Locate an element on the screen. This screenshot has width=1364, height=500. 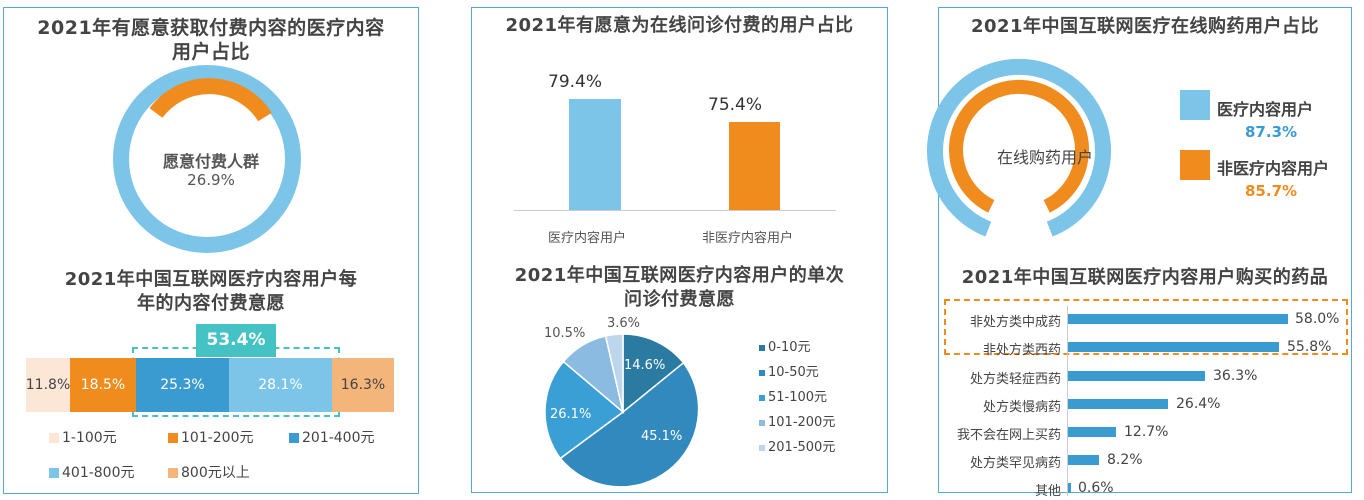
bars-title: 2021年有愿意为在线问诊付费的用户占比 is located at coordinates (679, 25).